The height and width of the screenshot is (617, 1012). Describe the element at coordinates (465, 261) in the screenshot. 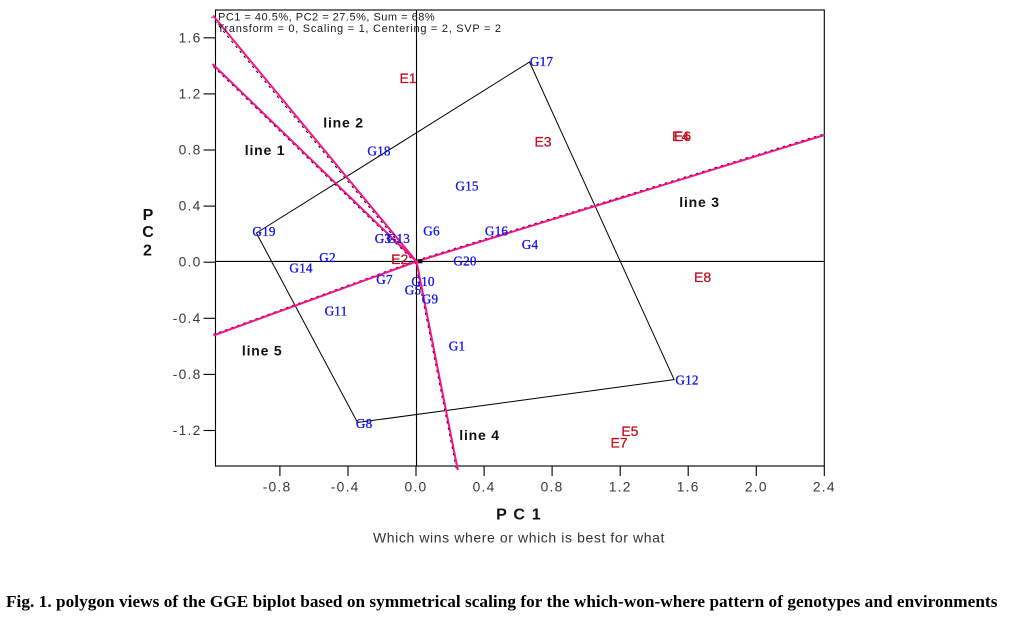

I see `svg-text: G20` at that location.